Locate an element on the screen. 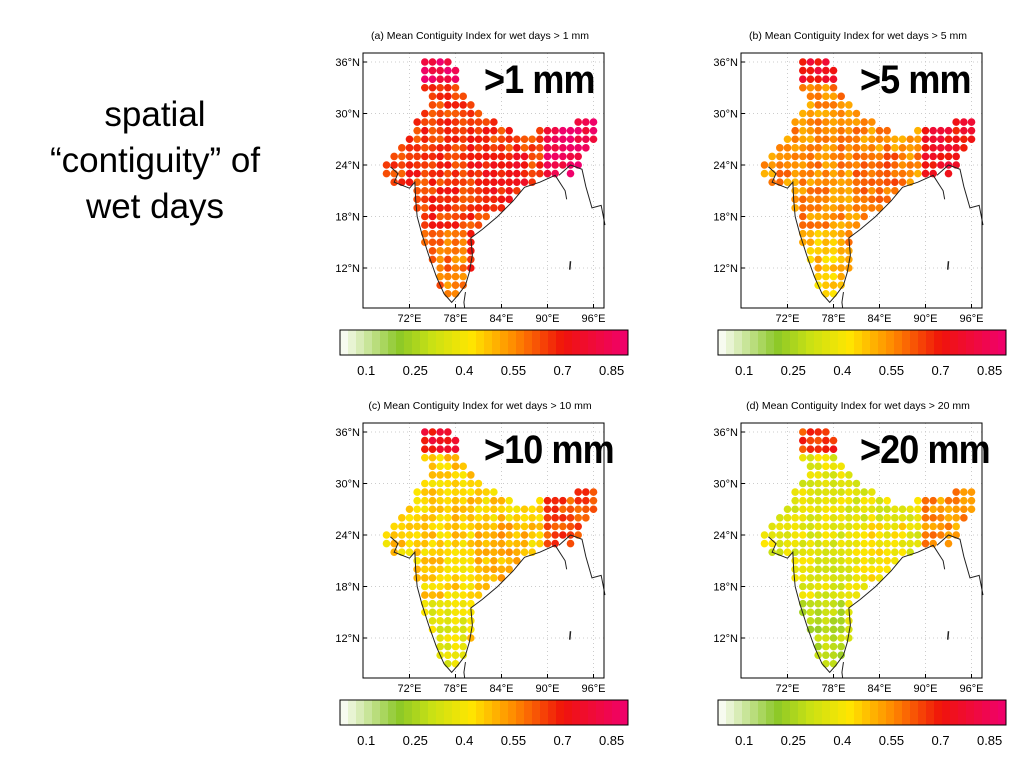 The height and width of the screenshot is (768, 1024). lat-tick-label: 18°N is located at coordinates (347, 588).